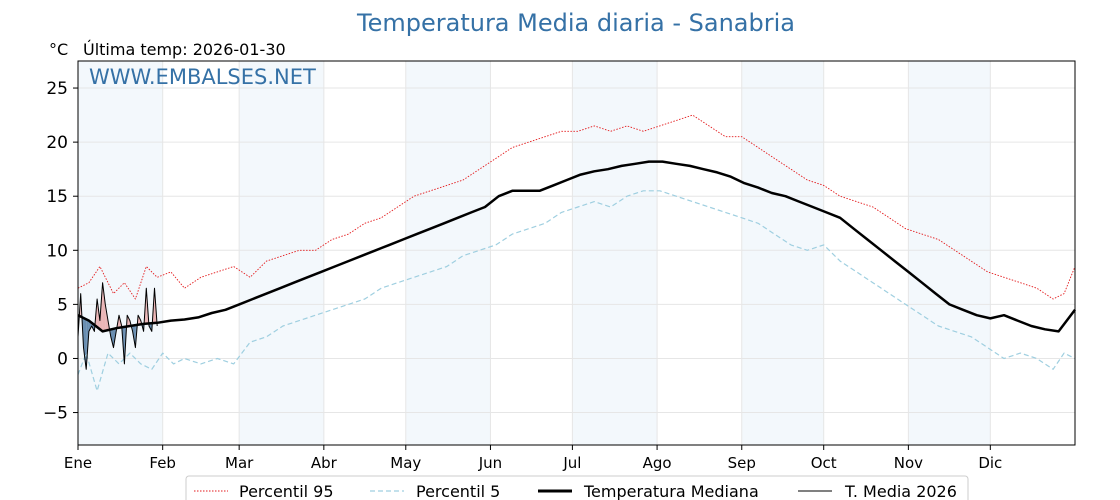 This screenshot has width=1120, height=500. Describe the element at coordinates (990, 463) in the screenshot. I see `x-tick-label: Dic` at that location.